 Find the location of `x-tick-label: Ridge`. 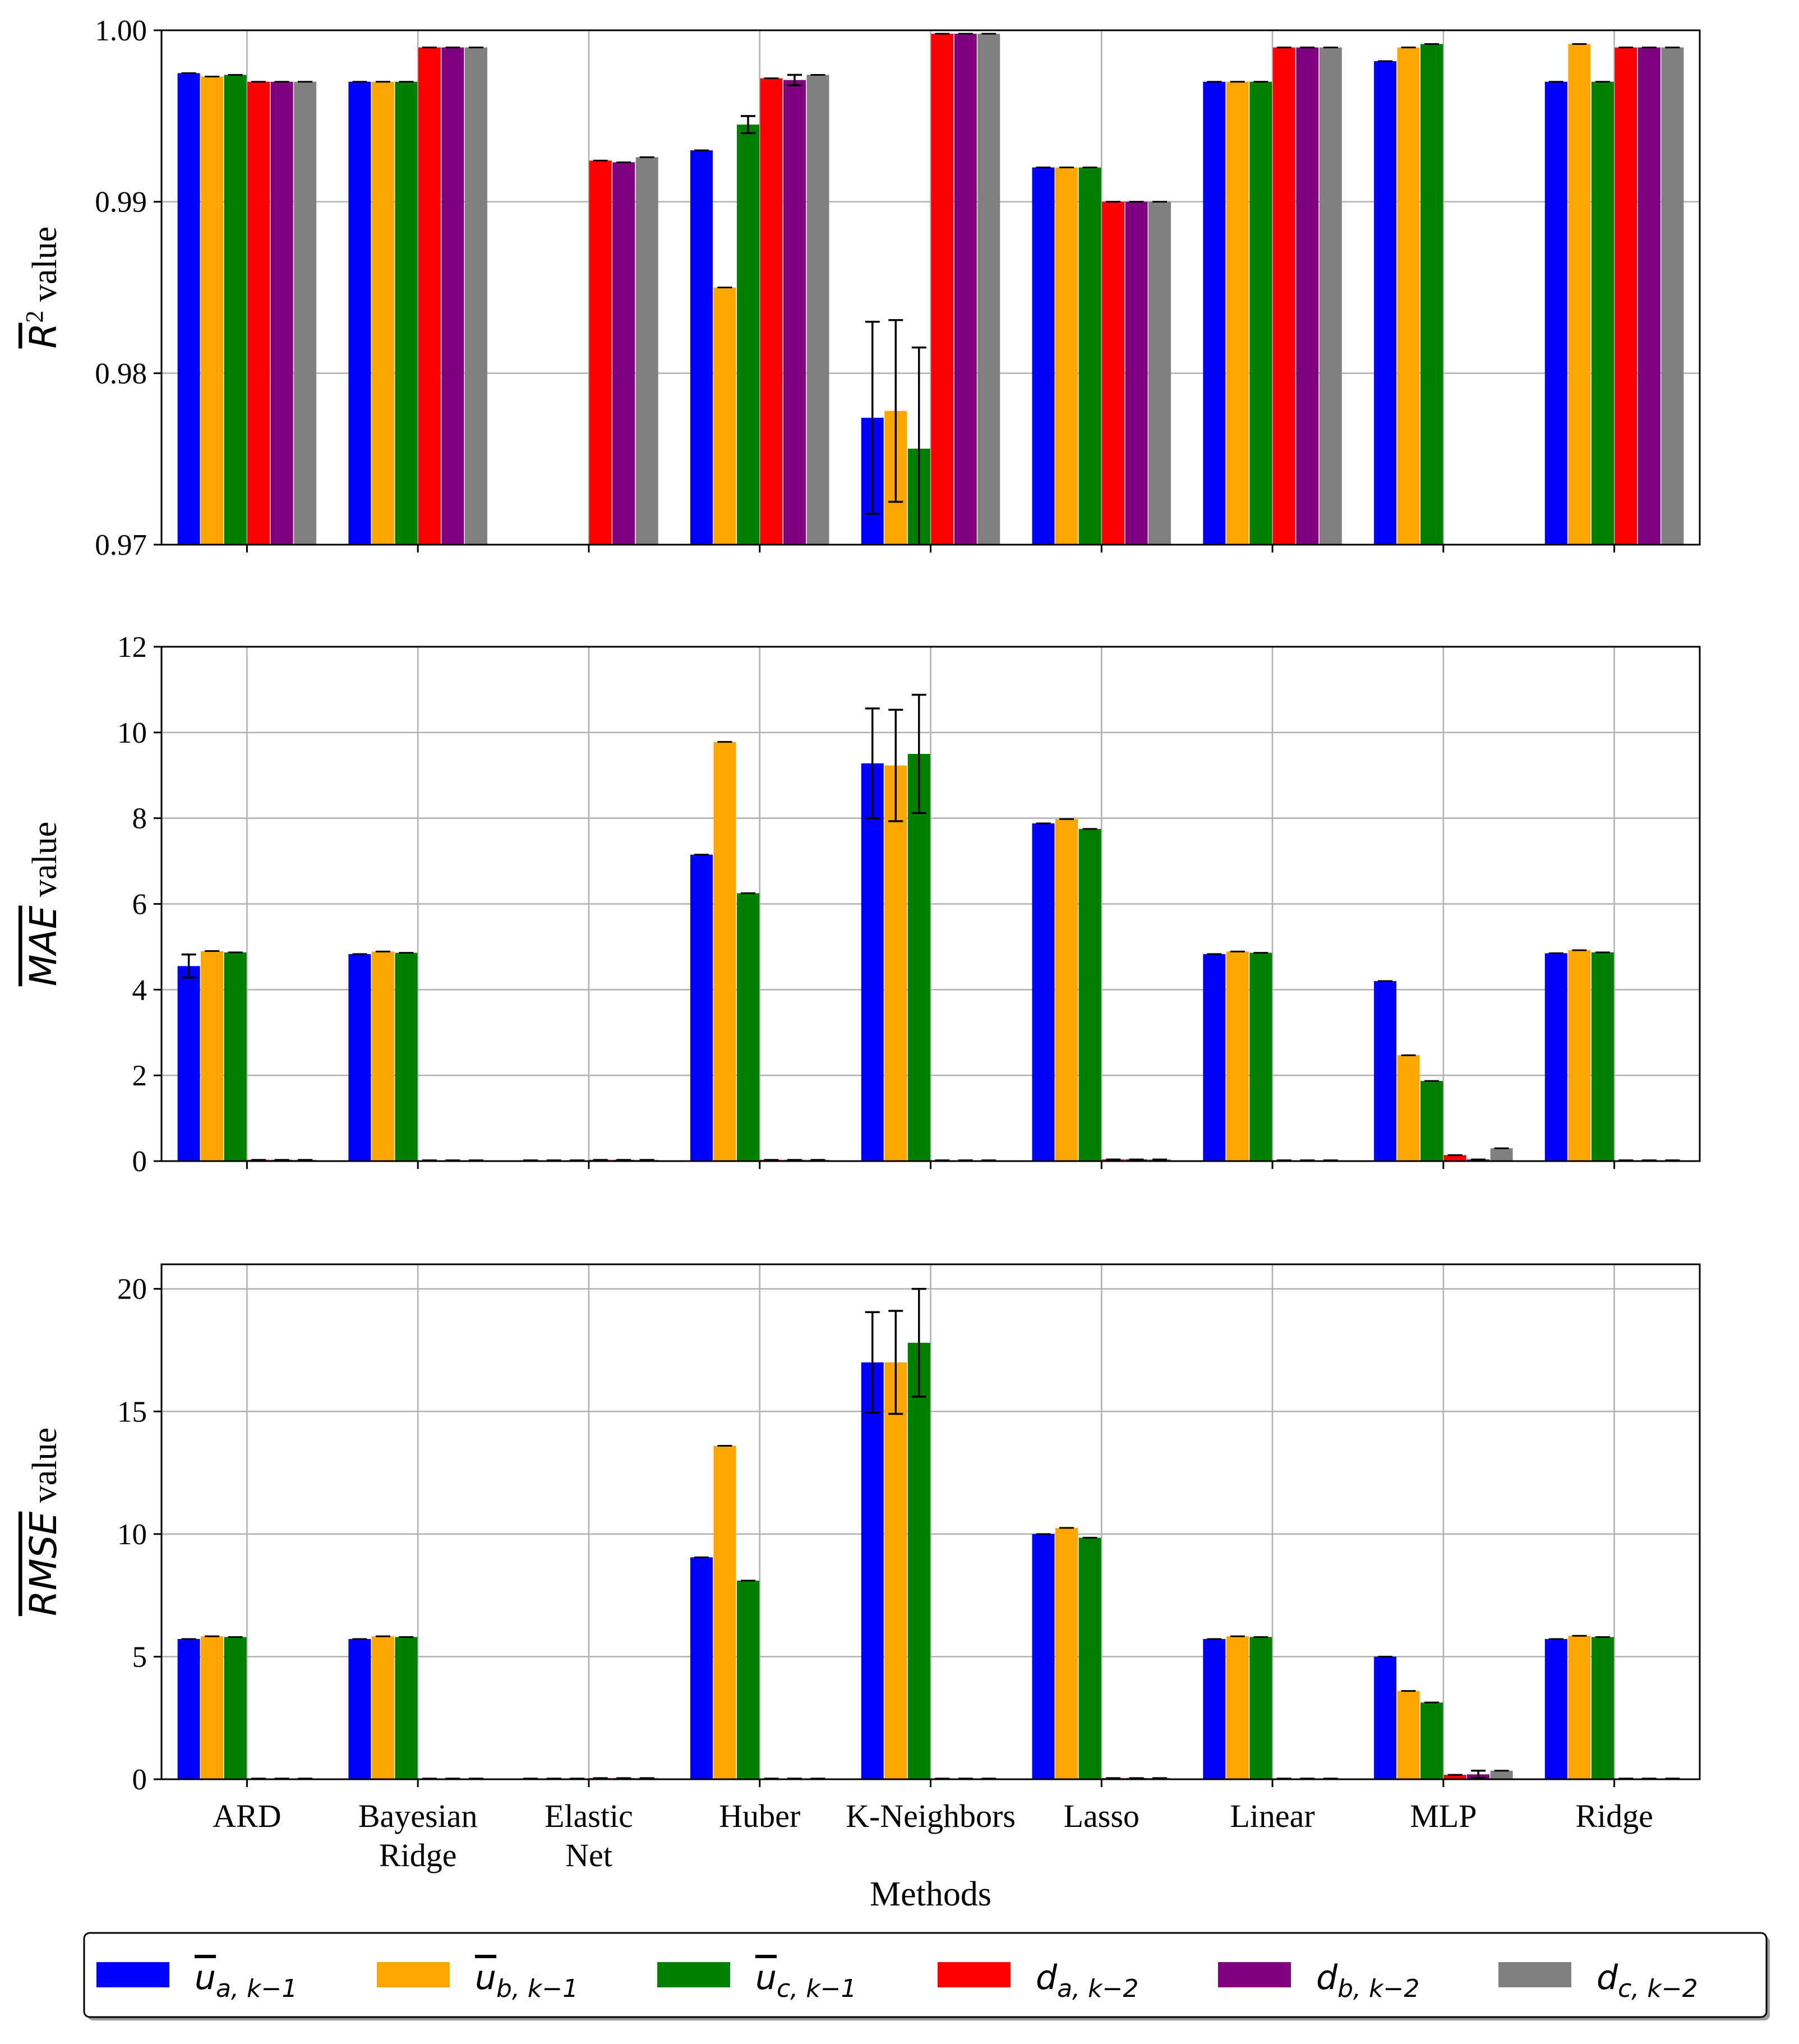

x-tick-label: Ridge is located at coordinates (418, 1855).